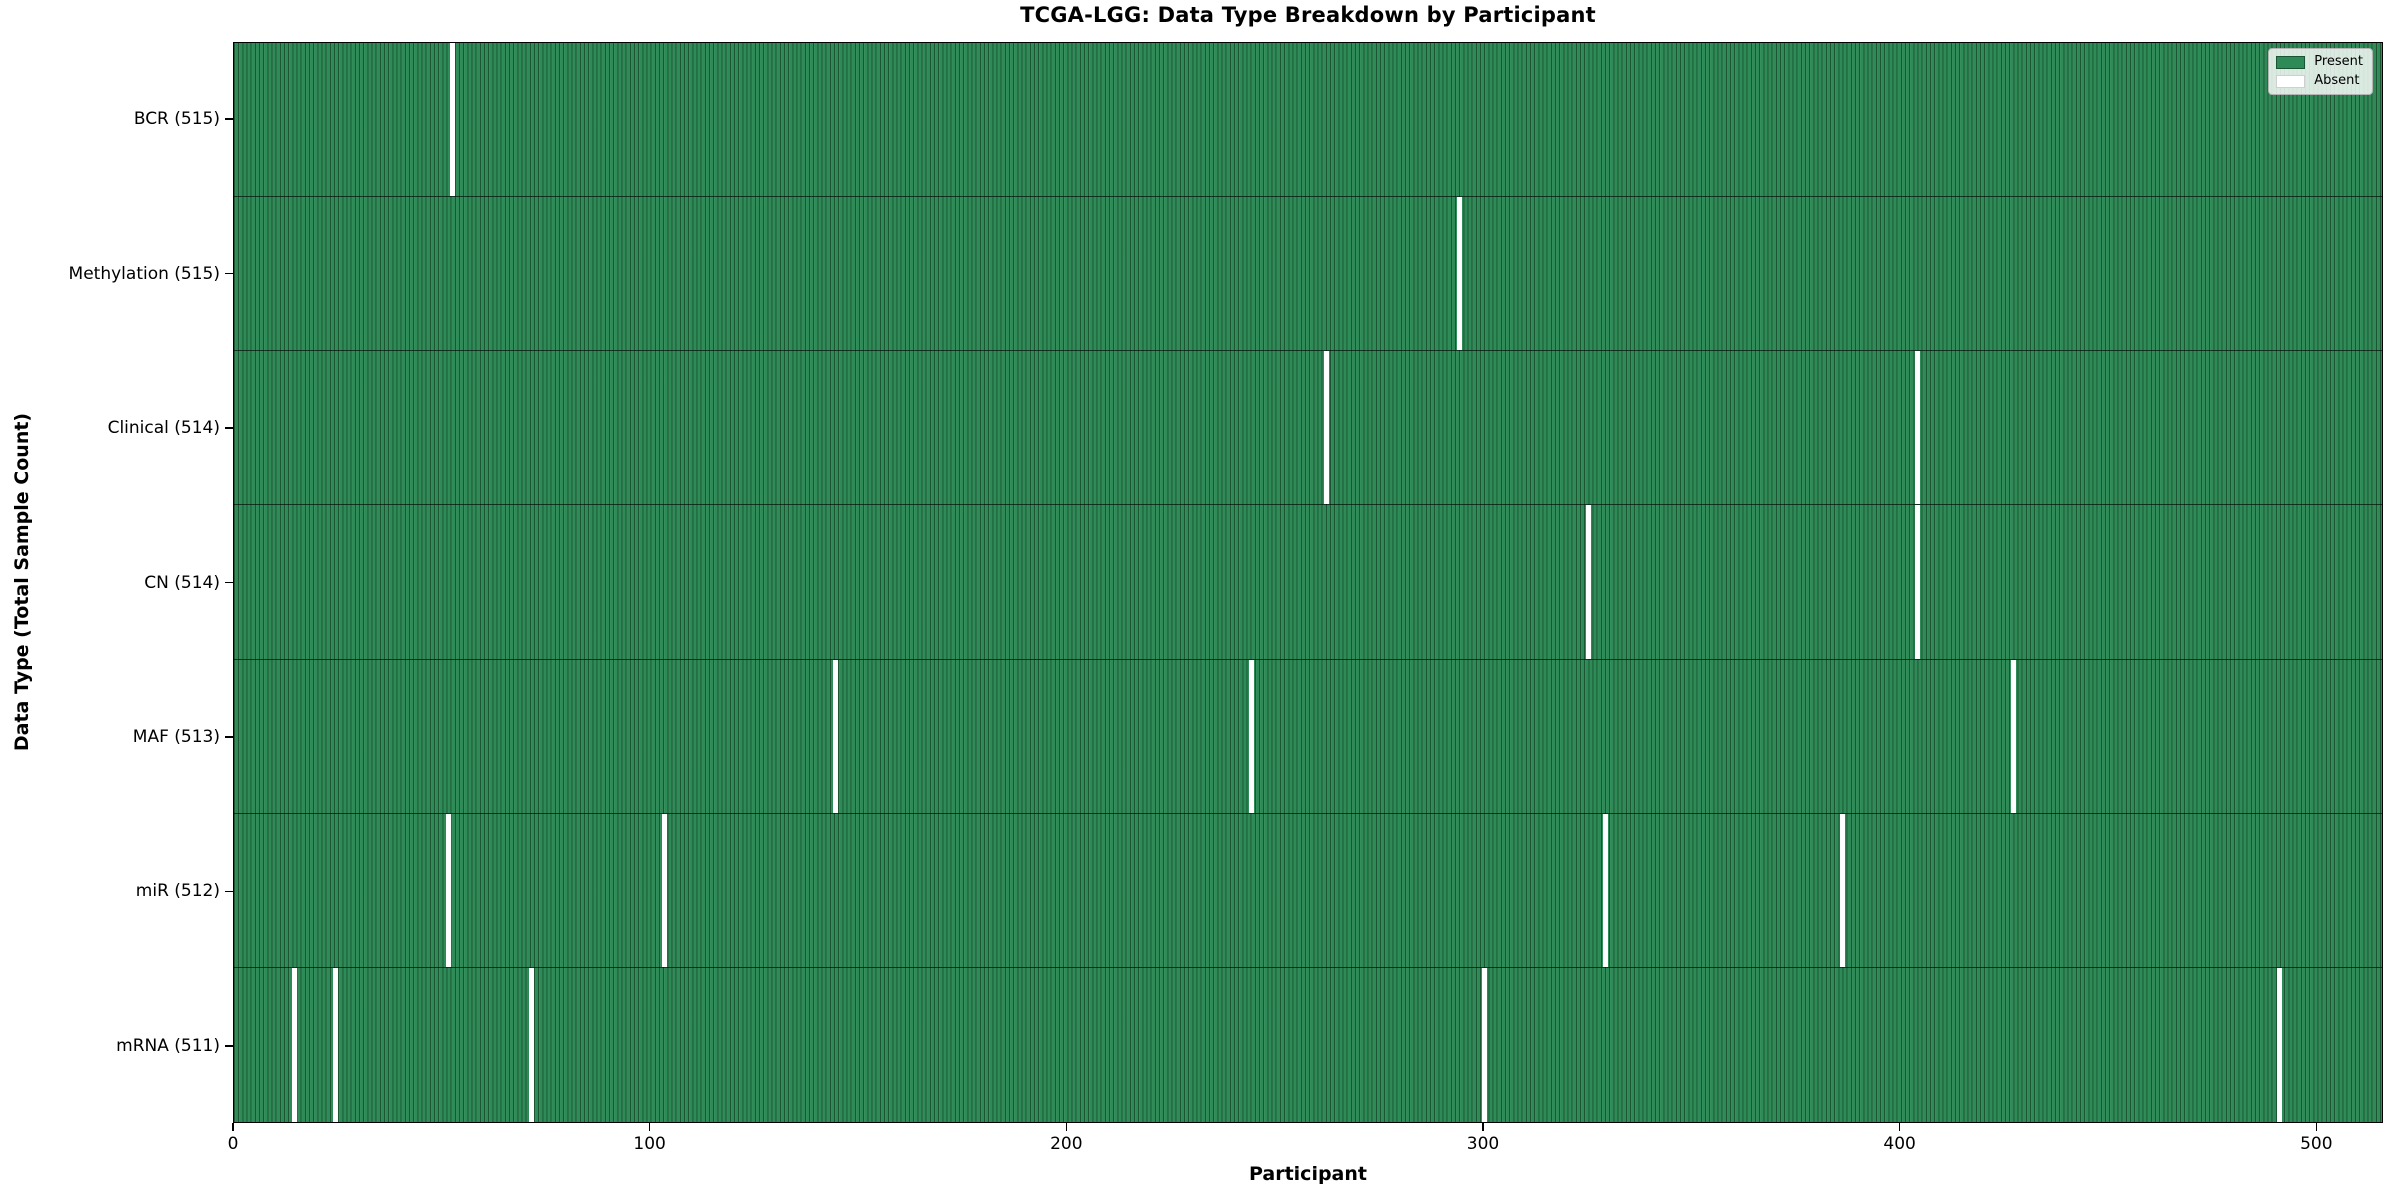 The image size is (2400, 1200). What do you see at coordinates (649, 1144) in the screenshot?
I see `x-tick-label-100: 100` at bounding box center [649, 1144].